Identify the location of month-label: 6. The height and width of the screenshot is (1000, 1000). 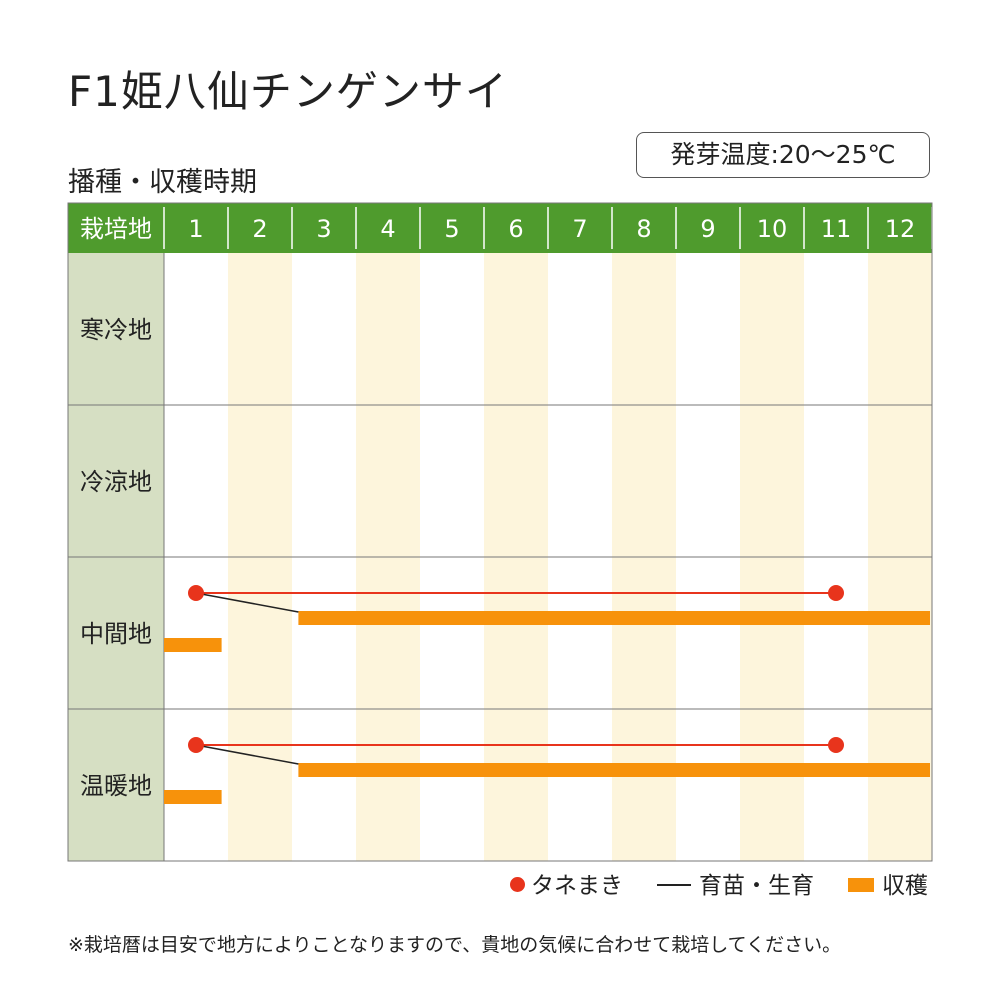
(515, 229).